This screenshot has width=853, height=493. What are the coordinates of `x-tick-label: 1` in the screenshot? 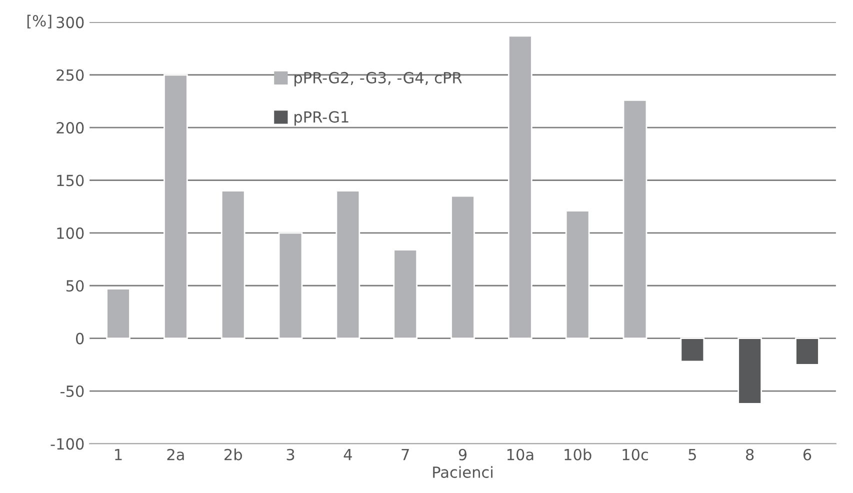 It's located at (118, 454).